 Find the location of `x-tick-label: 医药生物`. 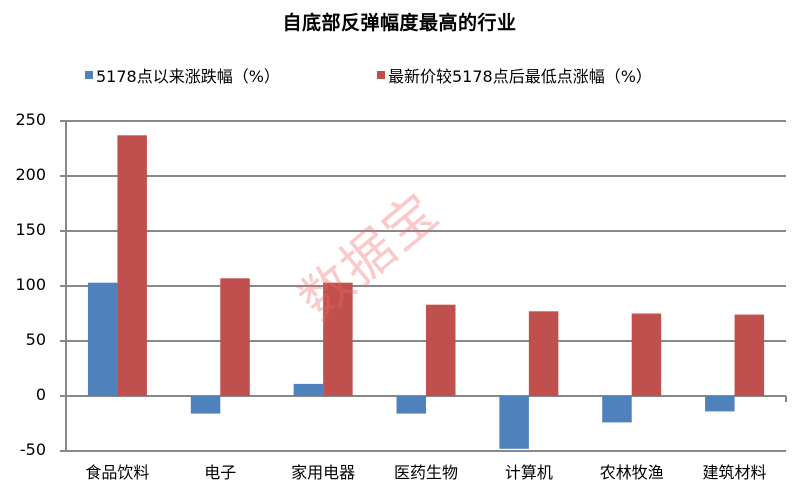

x-tick-label: 医药生物 is located at coordinates (425, 472).